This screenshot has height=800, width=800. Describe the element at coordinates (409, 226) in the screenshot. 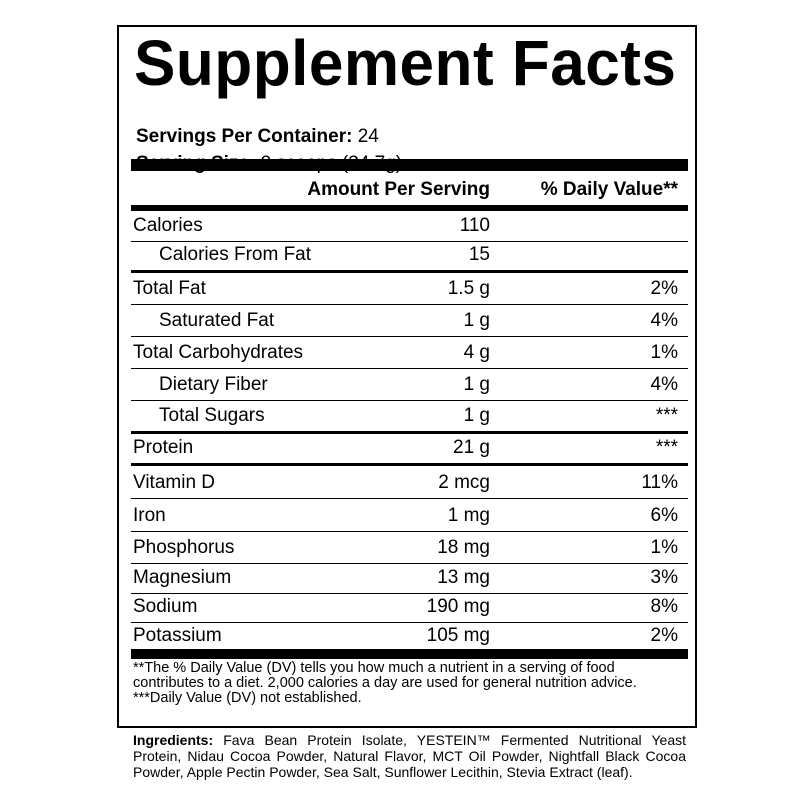

I see `table-row: Calories 110` at that location.